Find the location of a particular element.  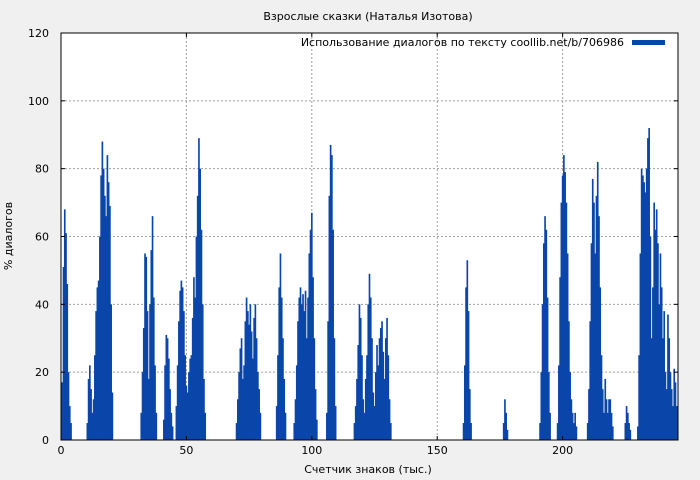

y-tick-label: 100 is located at coordinates (38, 101).